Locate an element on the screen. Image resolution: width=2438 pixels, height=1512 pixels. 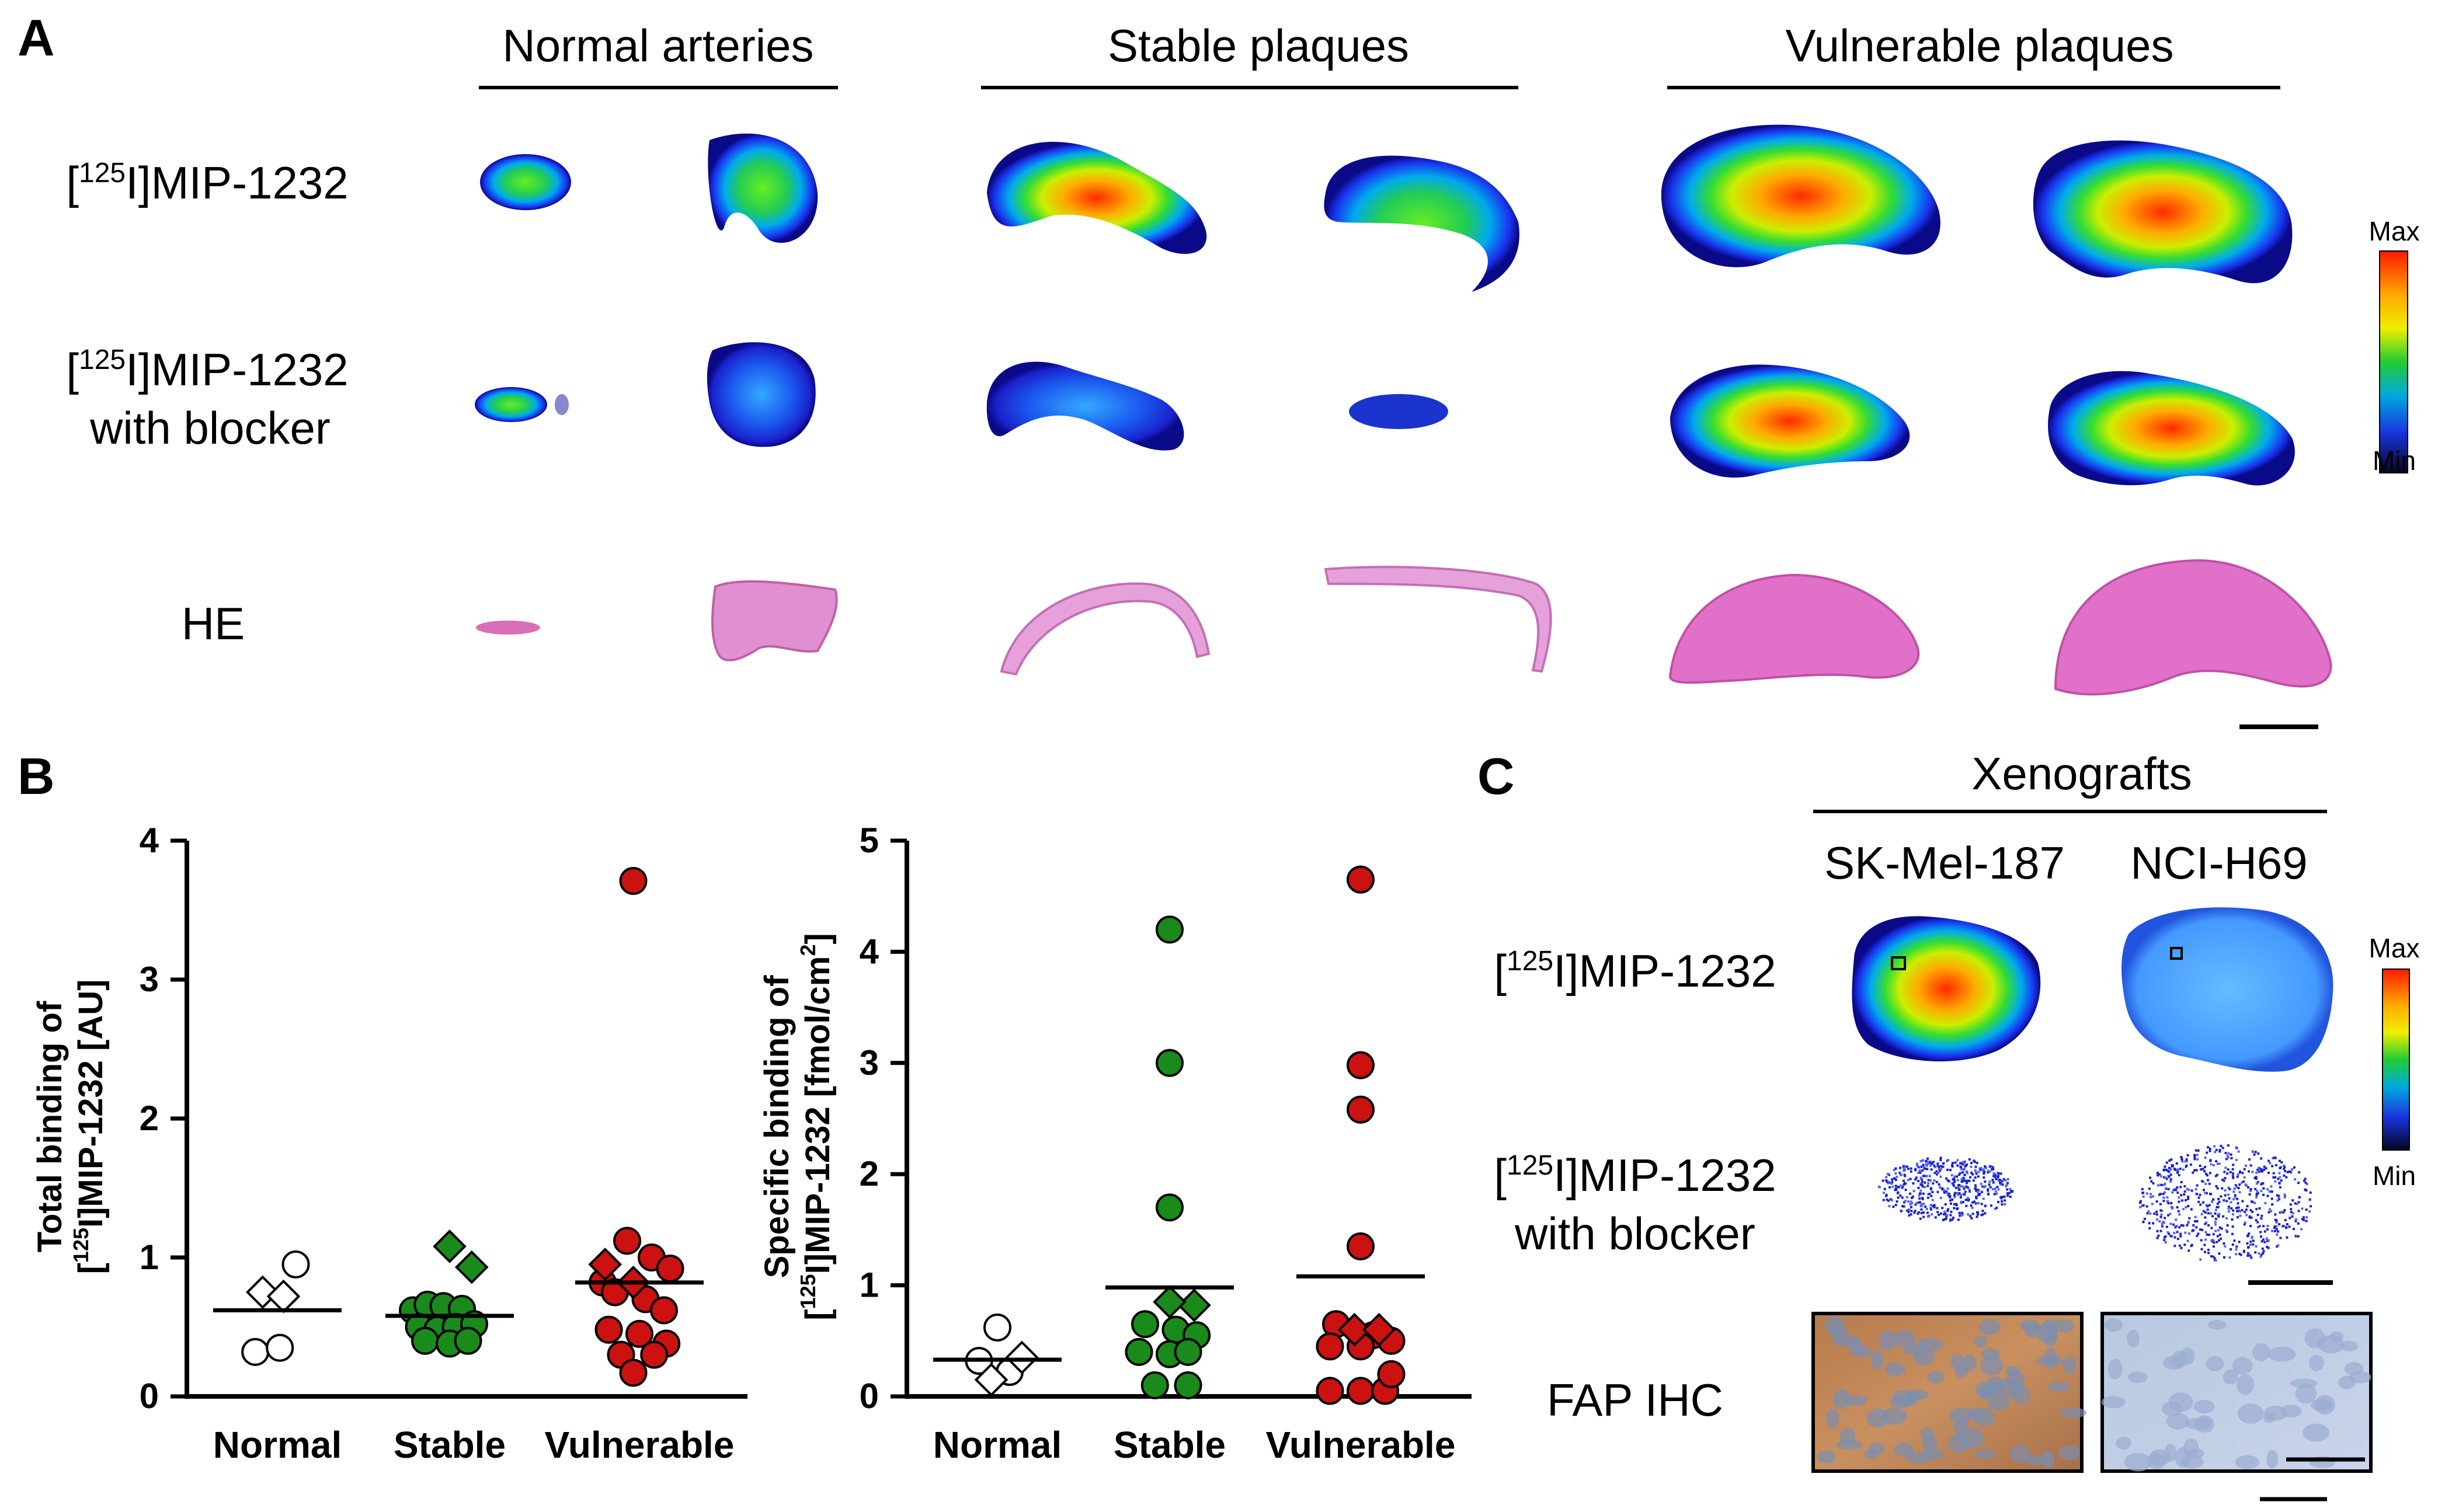
ihc-image-nci-h69 is located at coordinates (2236, 1393).